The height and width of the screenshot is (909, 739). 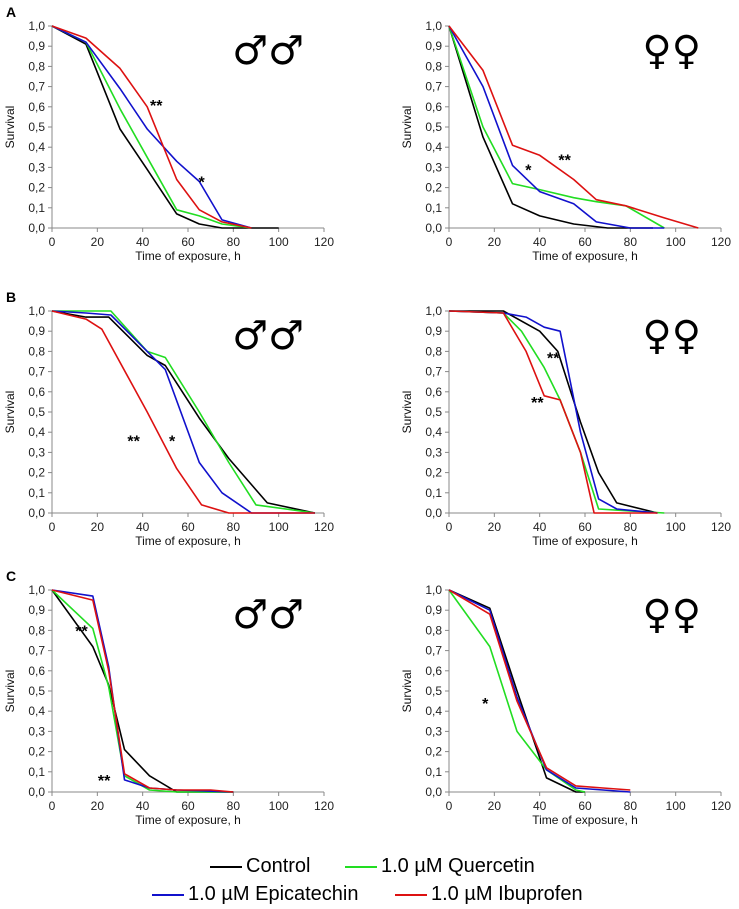 What do you see at coordinates (507, 894) in the screenshot?
I see `legend-label-ibuprofen: 1.0 µM Ibuprofen` at bounding box center [507, 894].